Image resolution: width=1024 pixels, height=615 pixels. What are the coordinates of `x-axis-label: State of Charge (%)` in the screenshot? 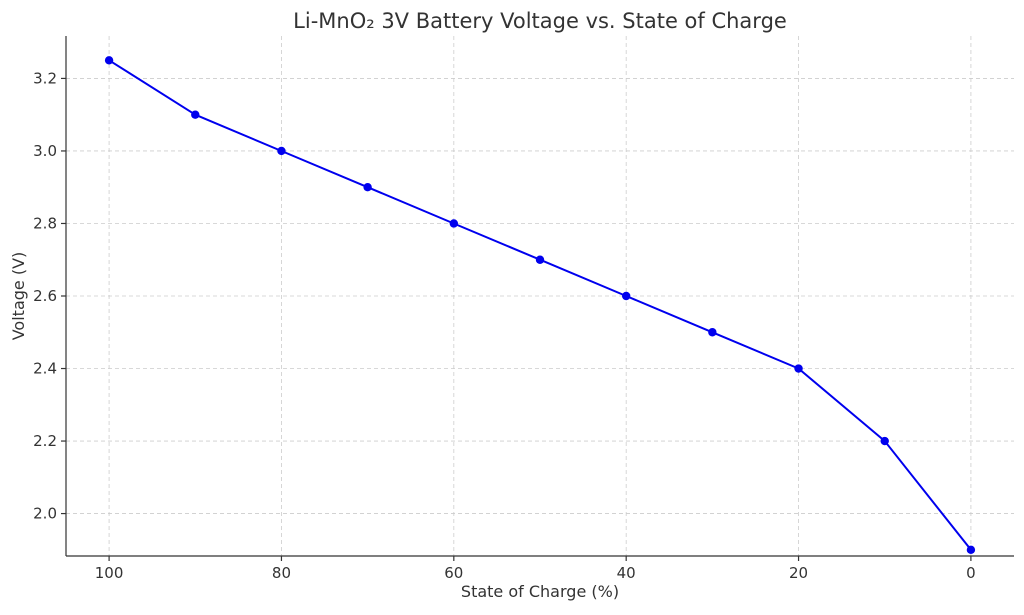 It's located at (540, 591).